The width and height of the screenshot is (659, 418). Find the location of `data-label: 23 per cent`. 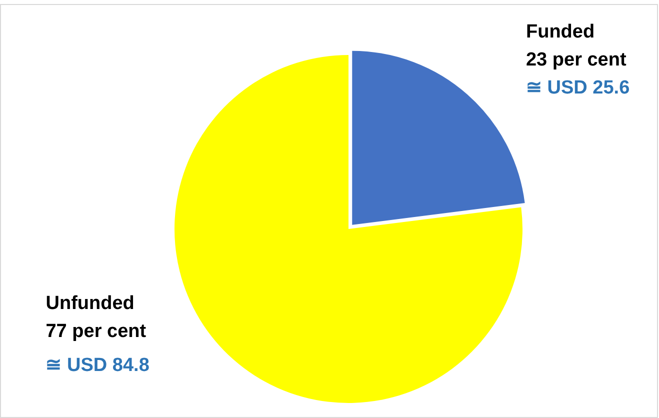

data-label: 23 per cent is located at coordinates (576, 60).